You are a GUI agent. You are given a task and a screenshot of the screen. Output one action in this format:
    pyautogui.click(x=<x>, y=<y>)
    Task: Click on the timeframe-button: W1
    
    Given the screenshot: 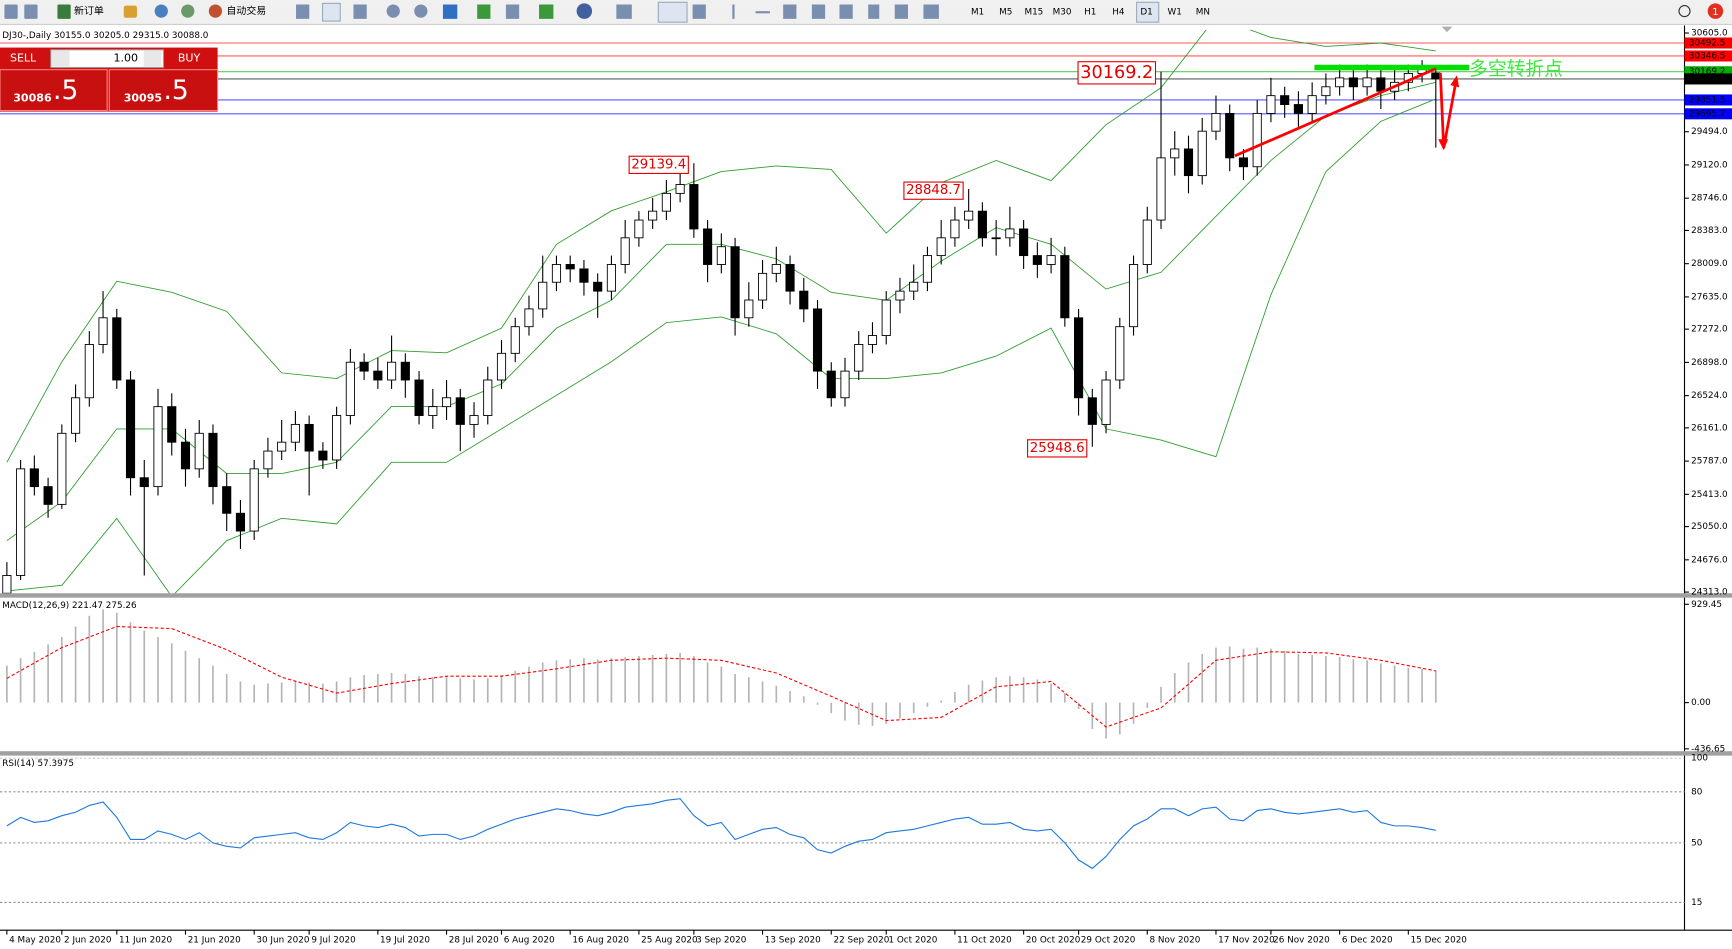 What is the action you would take?
    pyautogui.click(x=1175, y=13)
    